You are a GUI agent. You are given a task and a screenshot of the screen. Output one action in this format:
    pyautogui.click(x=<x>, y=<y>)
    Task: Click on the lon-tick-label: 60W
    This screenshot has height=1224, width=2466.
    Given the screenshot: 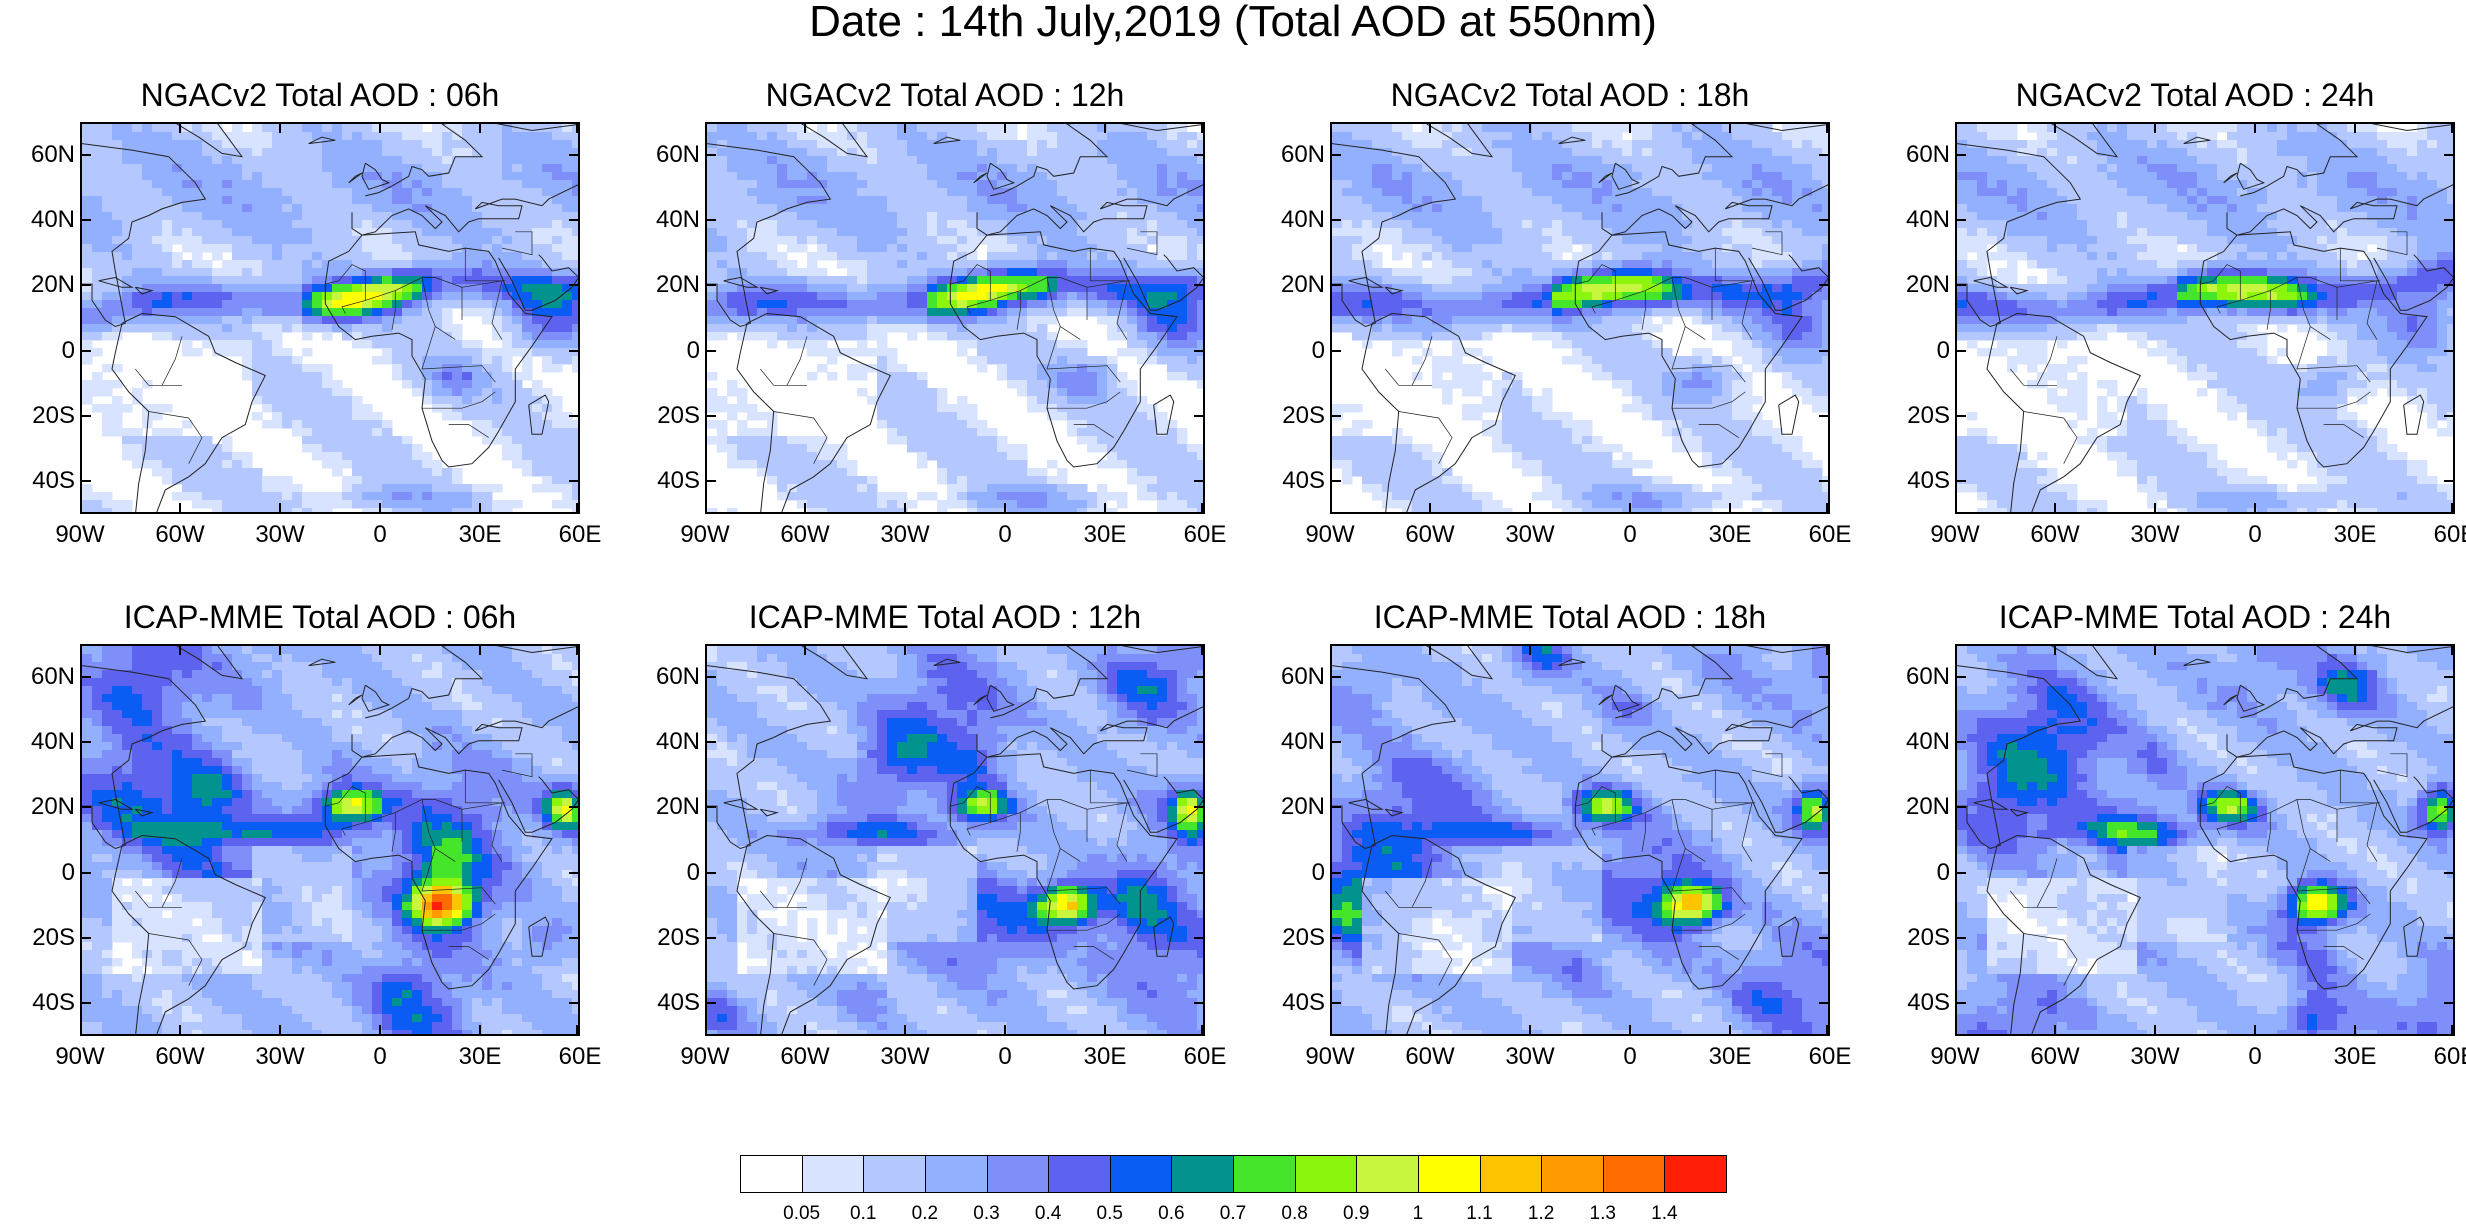 What is the action you would take?
    pyautogui.click(x=1430, y=1057)
    